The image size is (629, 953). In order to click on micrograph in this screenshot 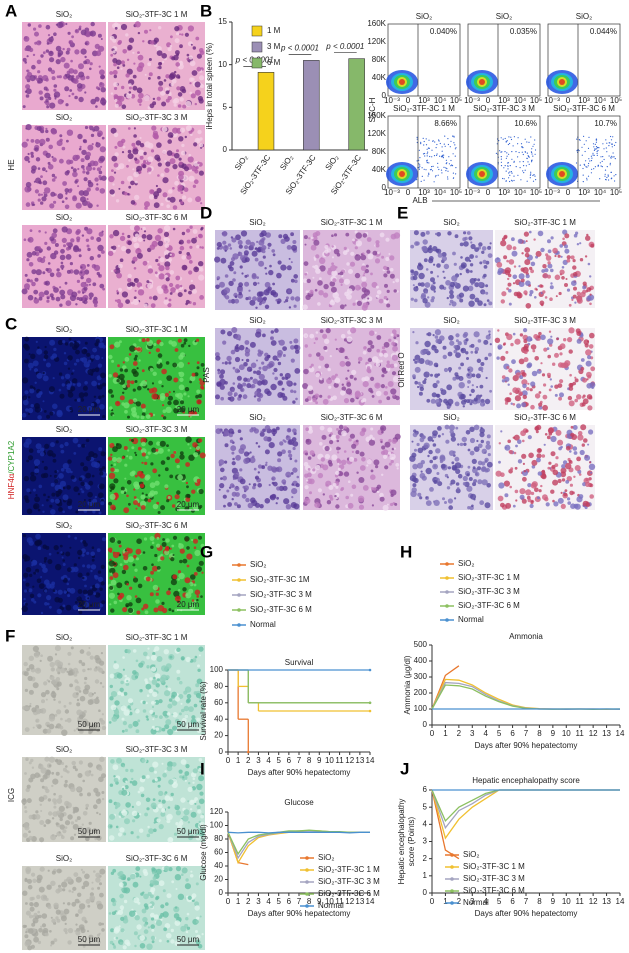, I will do `click(451, 467)`.